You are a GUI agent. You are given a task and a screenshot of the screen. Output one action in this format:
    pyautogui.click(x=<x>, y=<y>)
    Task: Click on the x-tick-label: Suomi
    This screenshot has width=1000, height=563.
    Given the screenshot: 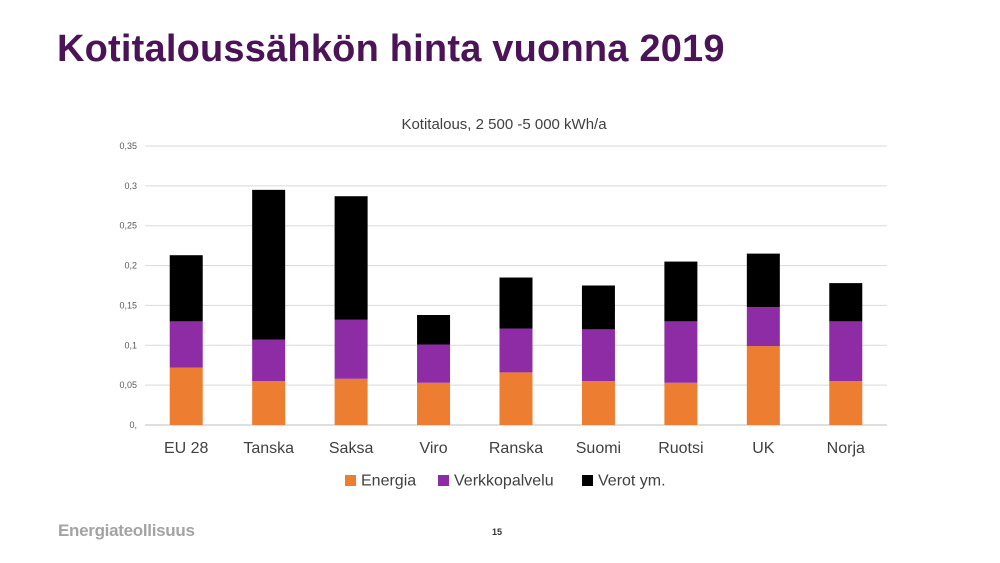 What is the action you would take?
    pyautogui.click(x=598, y=448)
    